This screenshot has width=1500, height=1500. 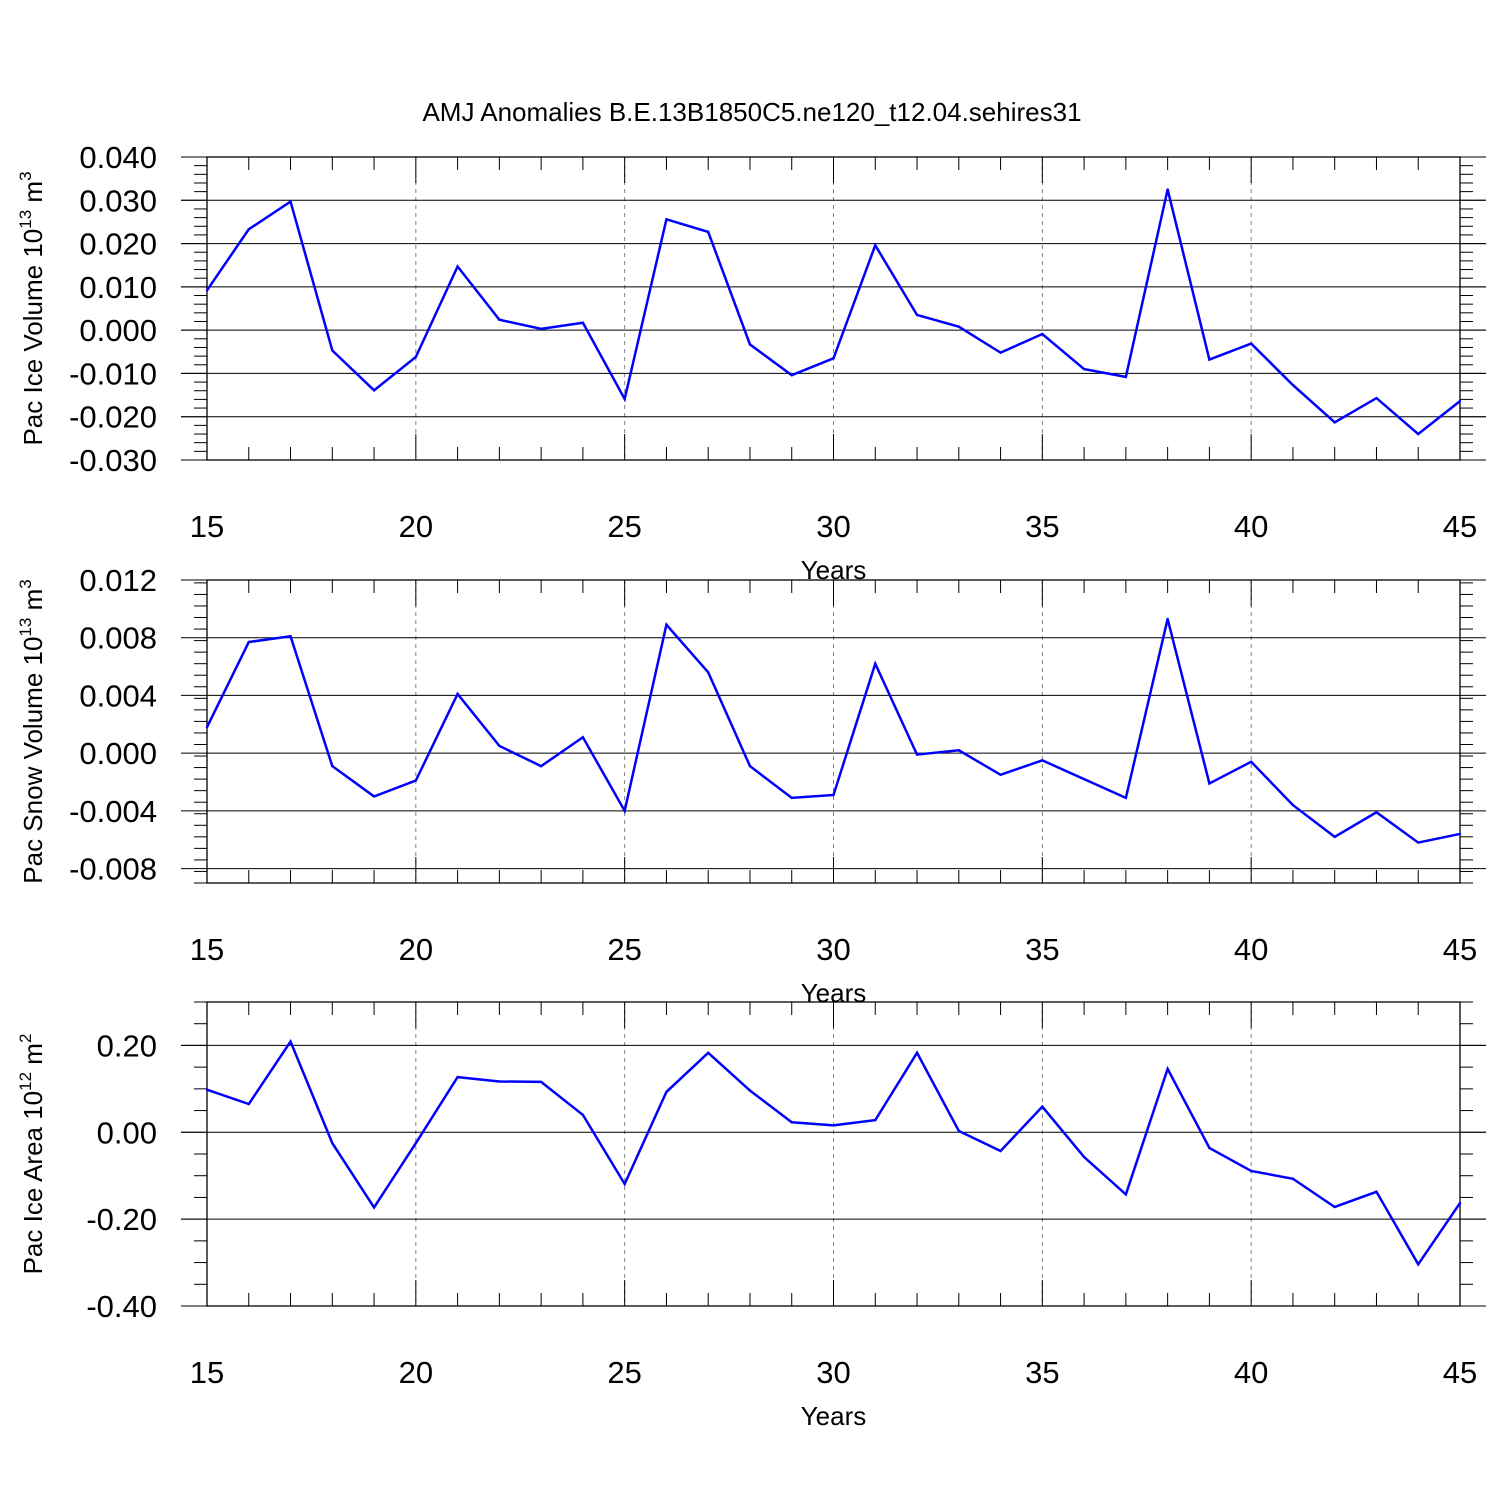 I want to click on y-axis-title-part: Pac Snow Volume 10, so click(x=33, y=760).